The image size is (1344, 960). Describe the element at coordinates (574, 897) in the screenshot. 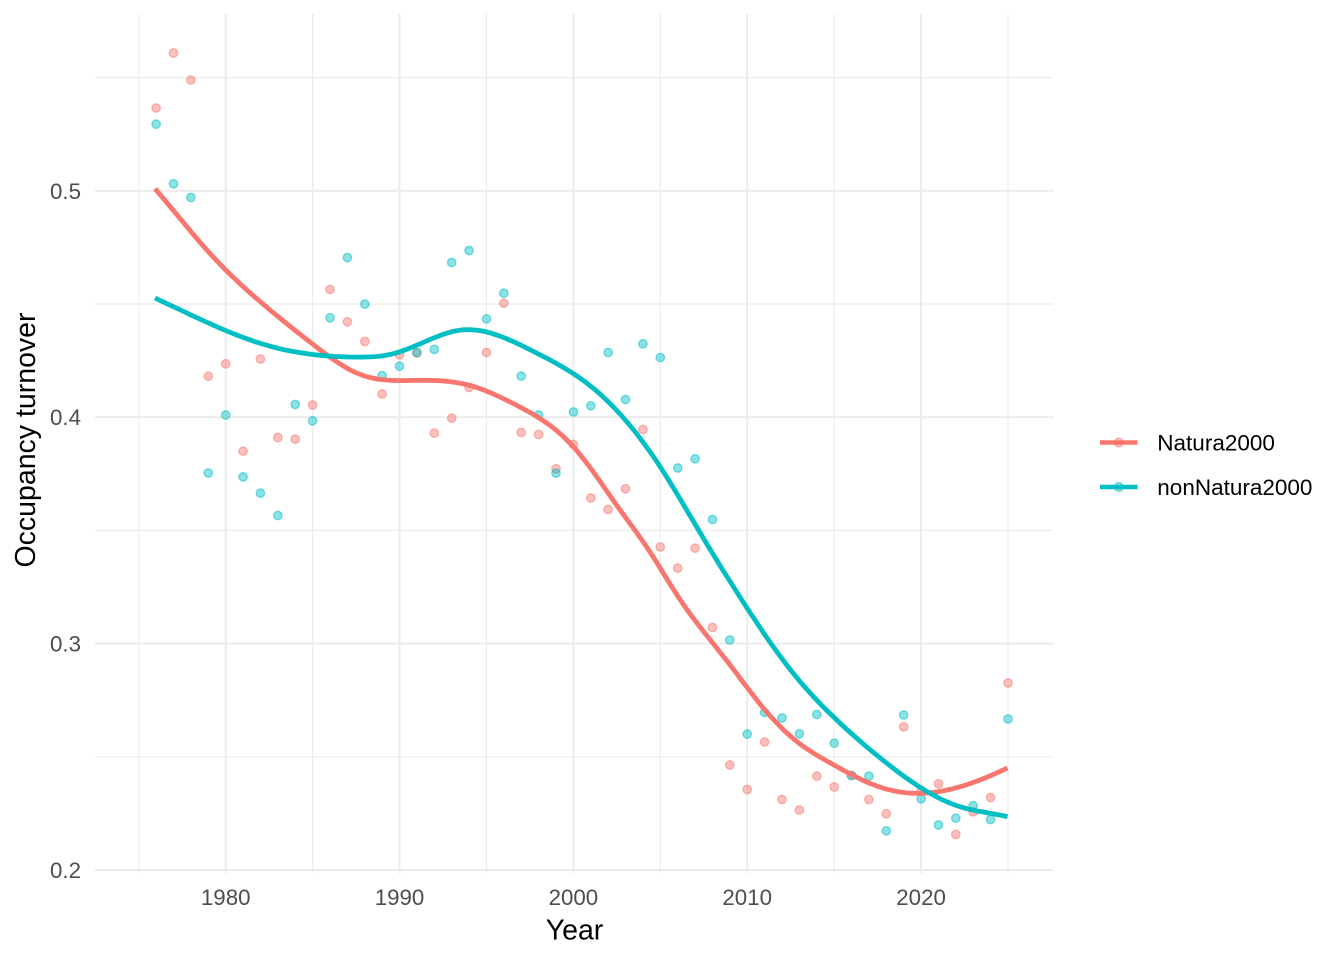

I see `svg-text: 2000` at that location.